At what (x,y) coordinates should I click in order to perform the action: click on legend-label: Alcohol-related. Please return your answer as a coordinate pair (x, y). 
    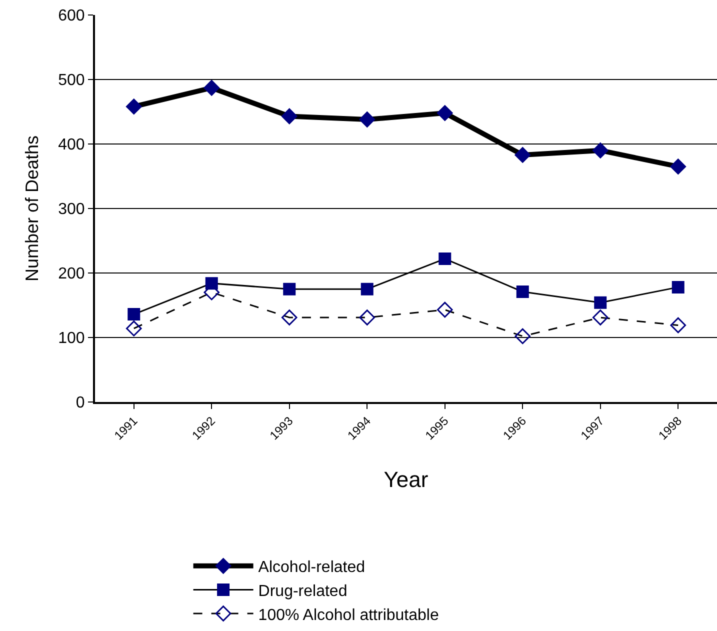
    Looking at the image, I should click on (312, 567).